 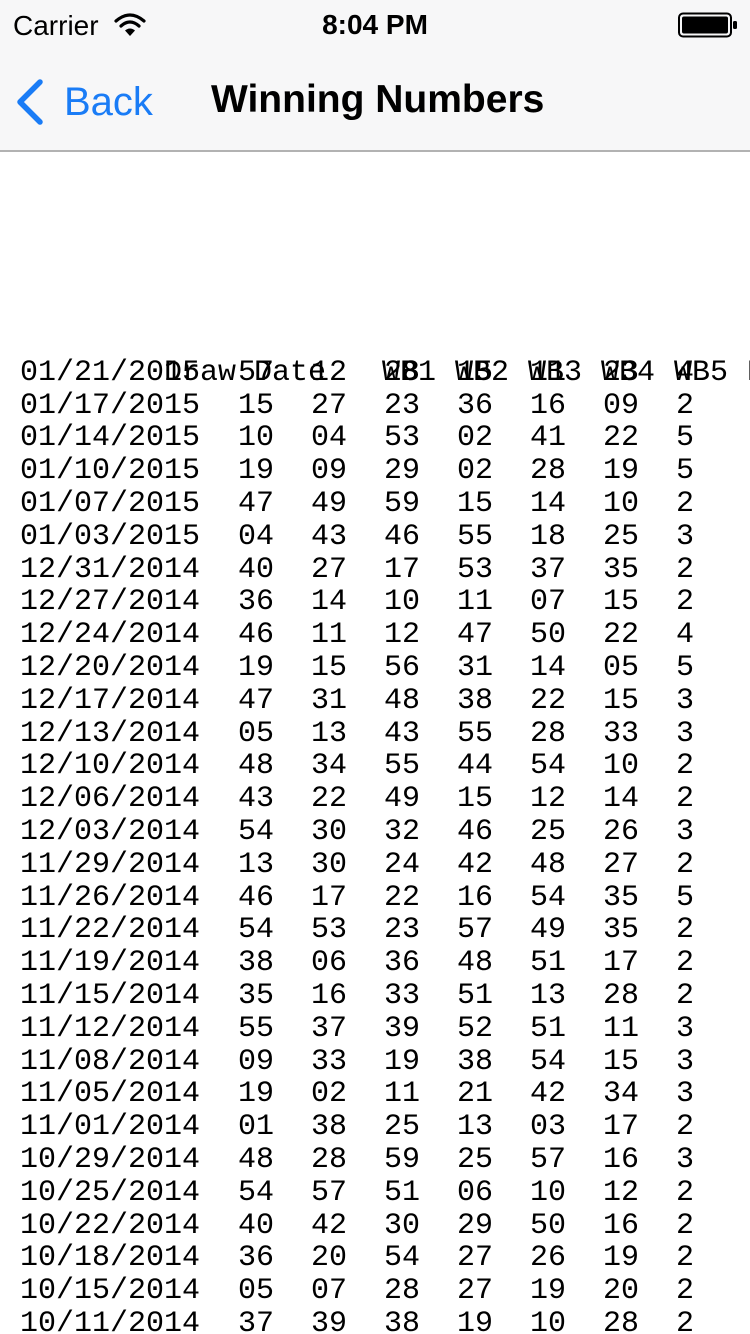 I want to click on number-cell: 41, so click(x=548, y=438).